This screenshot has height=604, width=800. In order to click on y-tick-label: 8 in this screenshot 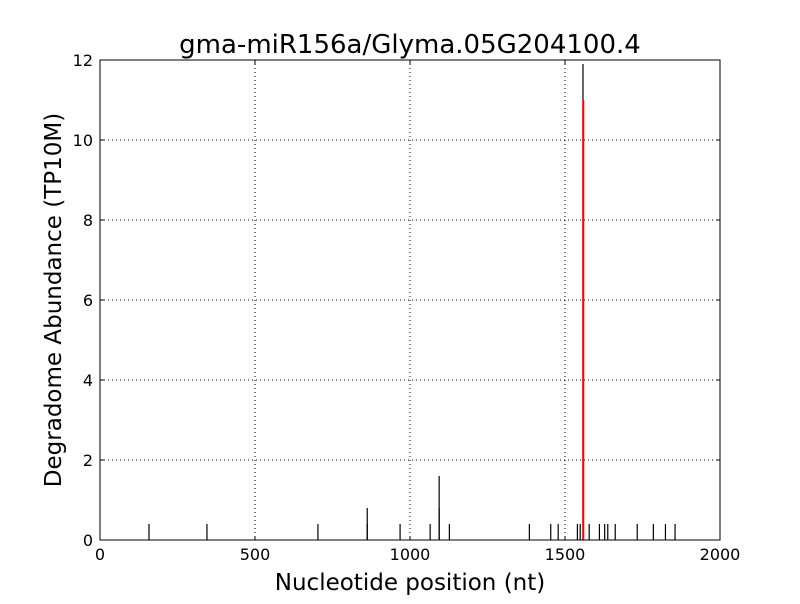, I will do `click(88, 220)`.